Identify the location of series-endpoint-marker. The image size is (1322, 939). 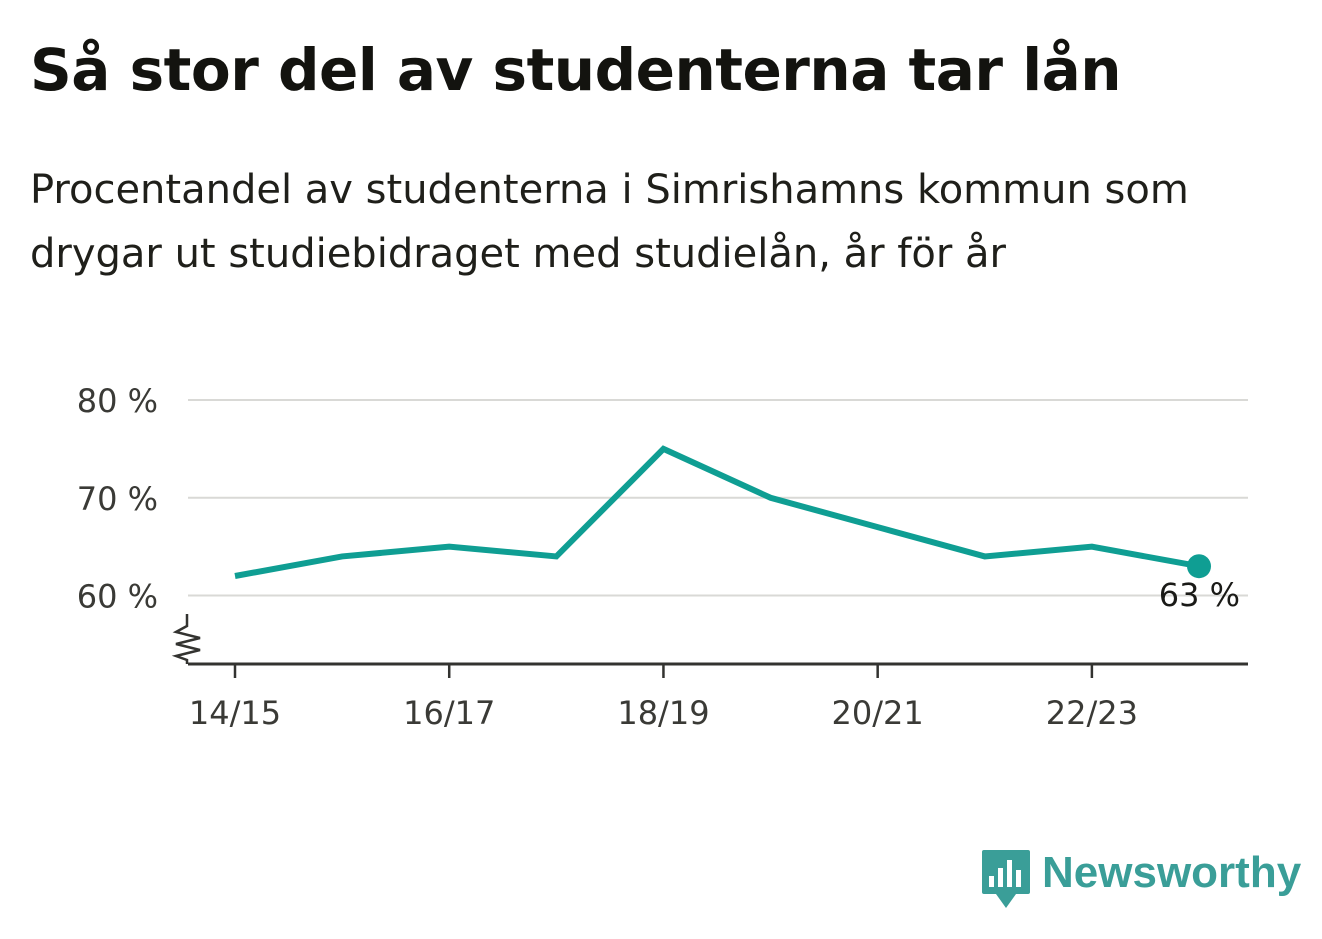
(1199, 566).